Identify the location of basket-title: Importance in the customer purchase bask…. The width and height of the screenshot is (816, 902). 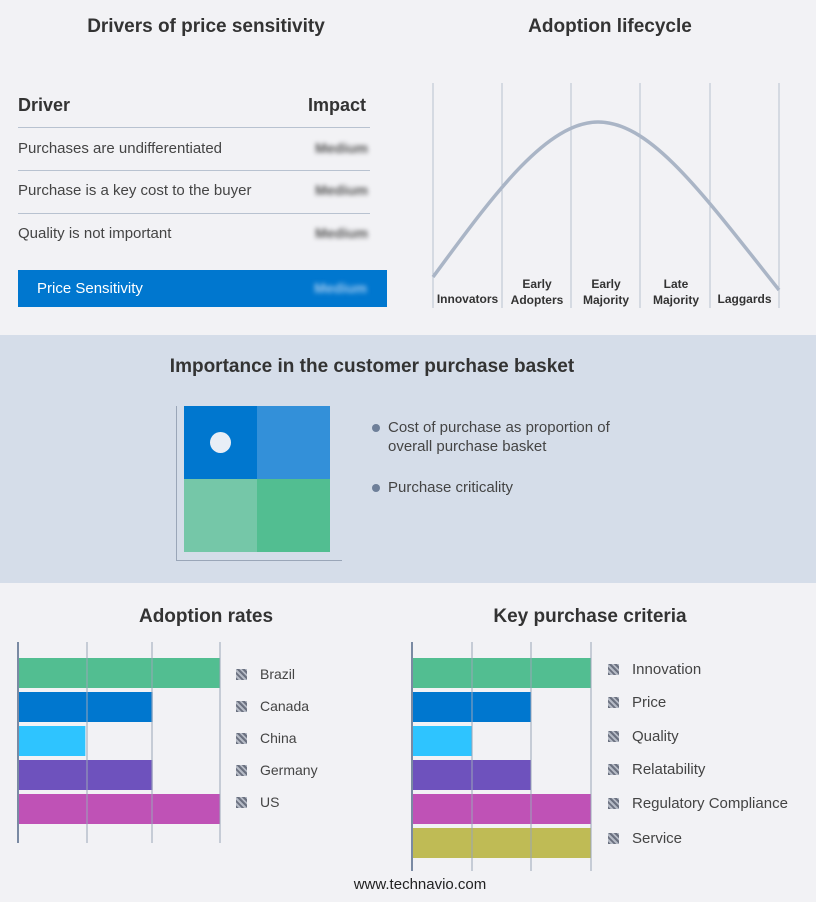
(372, 366).